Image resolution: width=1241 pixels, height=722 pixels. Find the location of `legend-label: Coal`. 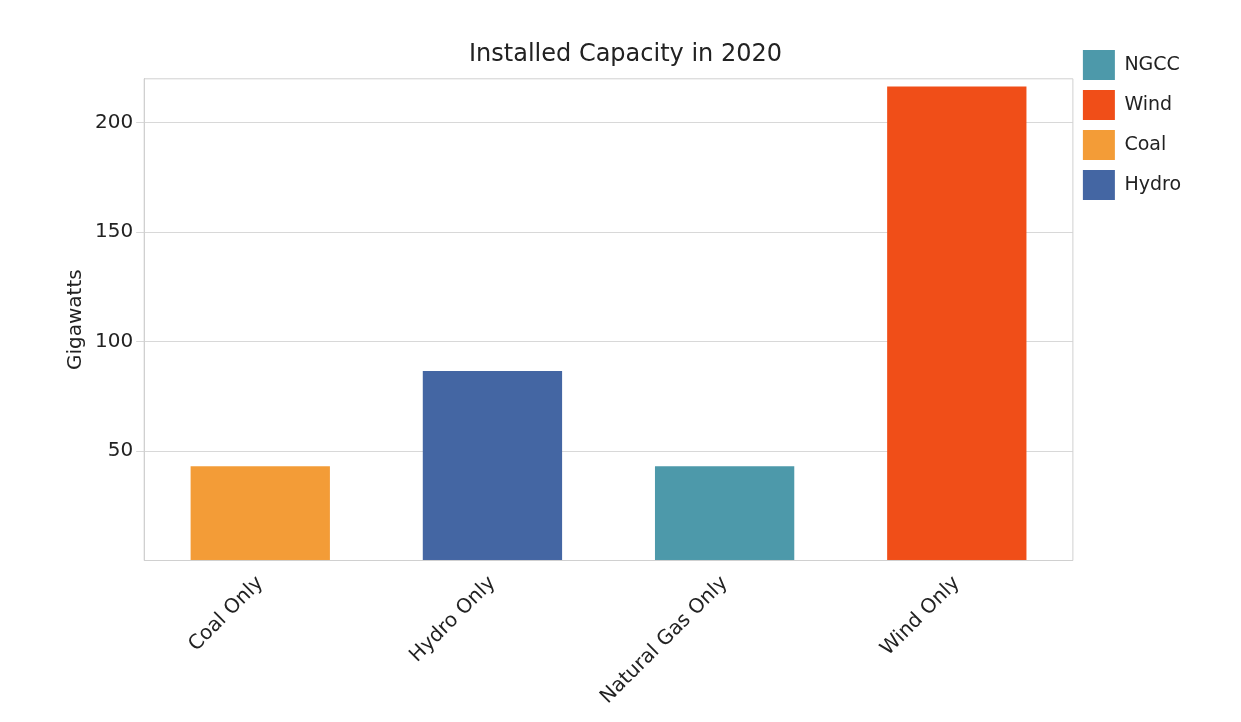

legend-label: Coal is located at coordinates (1145, 142).